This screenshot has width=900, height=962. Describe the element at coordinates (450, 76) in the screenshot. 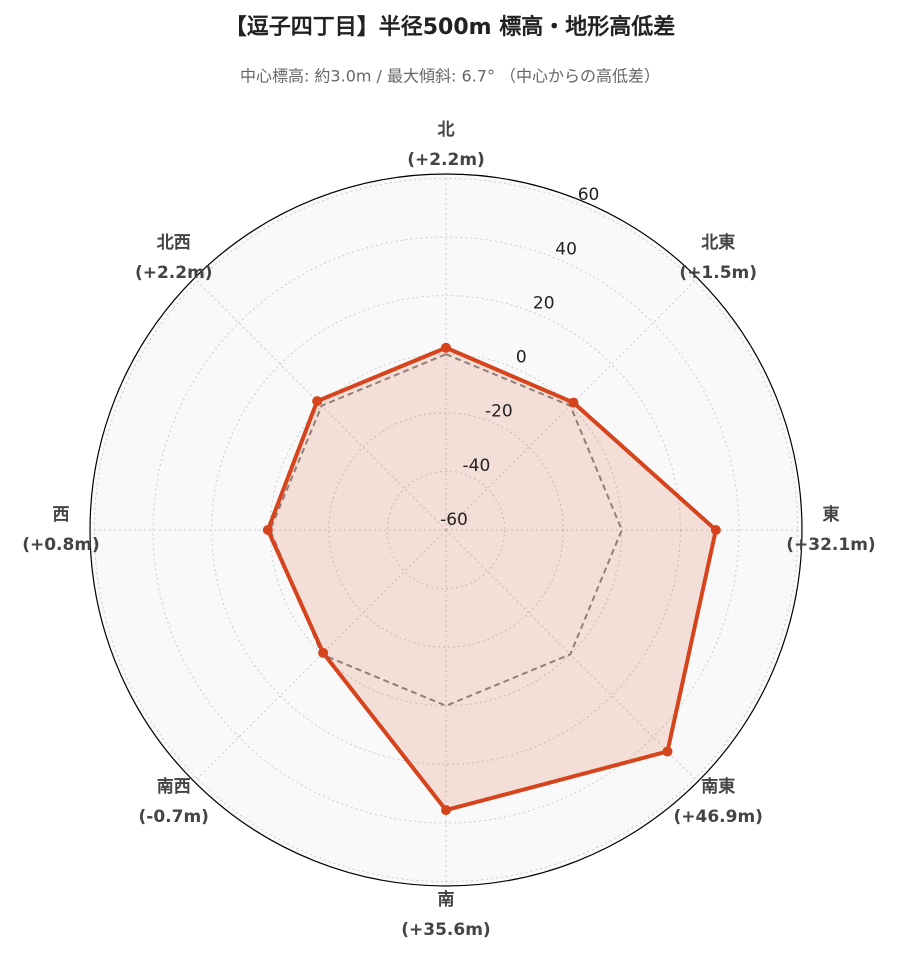

I see `chart-subtitle: 中心標高: 約3.0m / 最大傾斜: 6.7° （中心からの高低差）` at that location.